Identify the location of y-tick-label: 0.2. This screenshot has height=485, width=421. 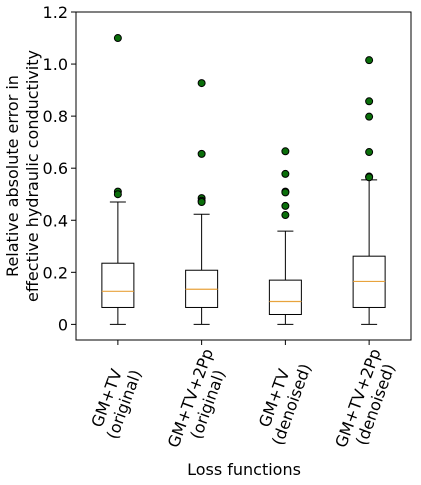
(55, 272).